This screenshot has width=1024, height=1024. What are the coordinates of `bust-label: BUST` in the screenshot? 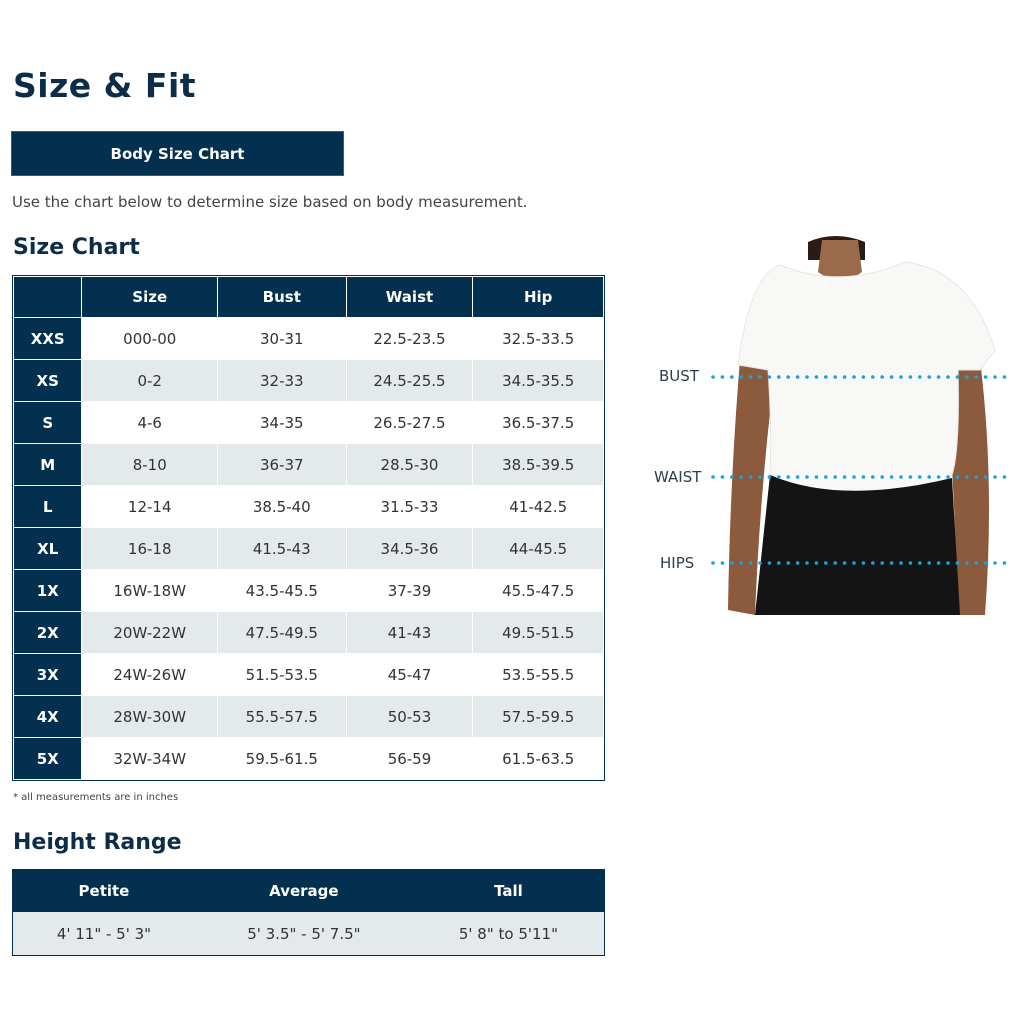 It's located at (679, 376).